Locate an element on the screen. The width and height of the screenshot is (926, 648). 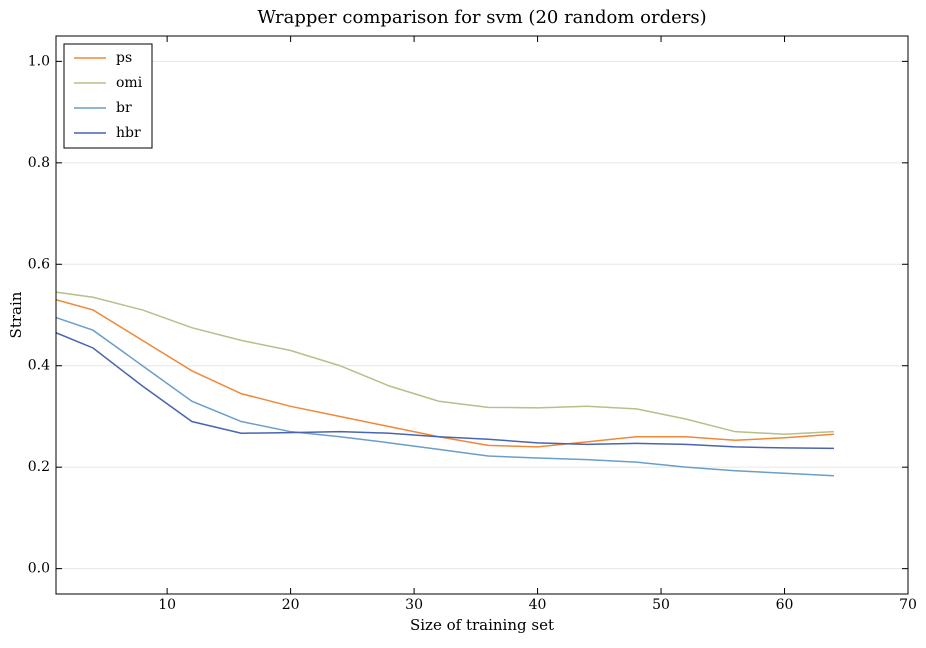
x-tick-label: 50 is located at coordinates (661, 605).